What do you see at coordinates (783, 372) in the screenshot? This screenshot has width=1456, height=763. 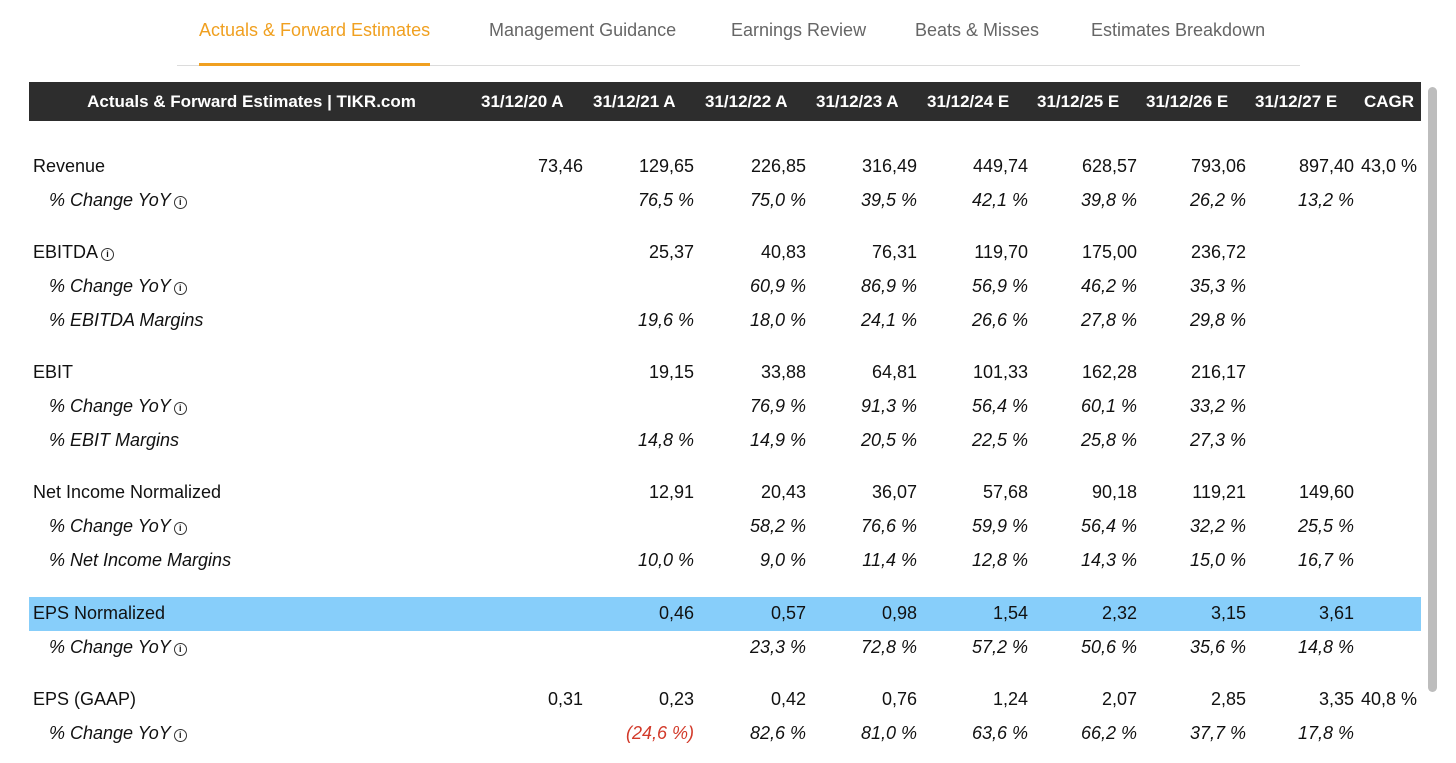 I see `table-cell: 33,88` at bounding box center [783, 372].